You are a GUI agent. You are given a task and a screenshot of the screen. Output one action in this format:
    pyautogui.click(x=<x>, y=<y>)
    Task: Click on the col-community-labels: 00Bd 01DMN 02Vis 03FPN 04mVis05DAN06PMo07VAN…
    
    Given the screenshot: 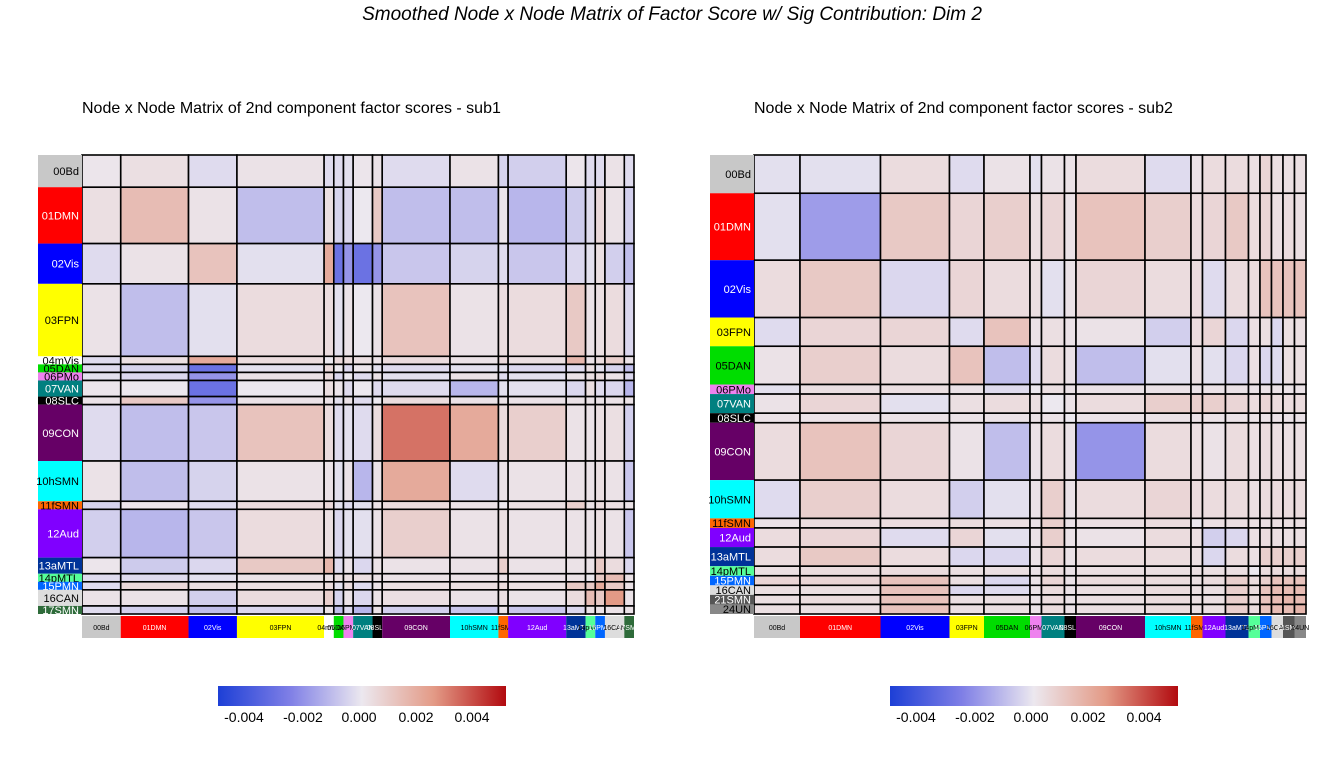 What is the action you would take?
    pyautogui.click(x=361, y=627)
    